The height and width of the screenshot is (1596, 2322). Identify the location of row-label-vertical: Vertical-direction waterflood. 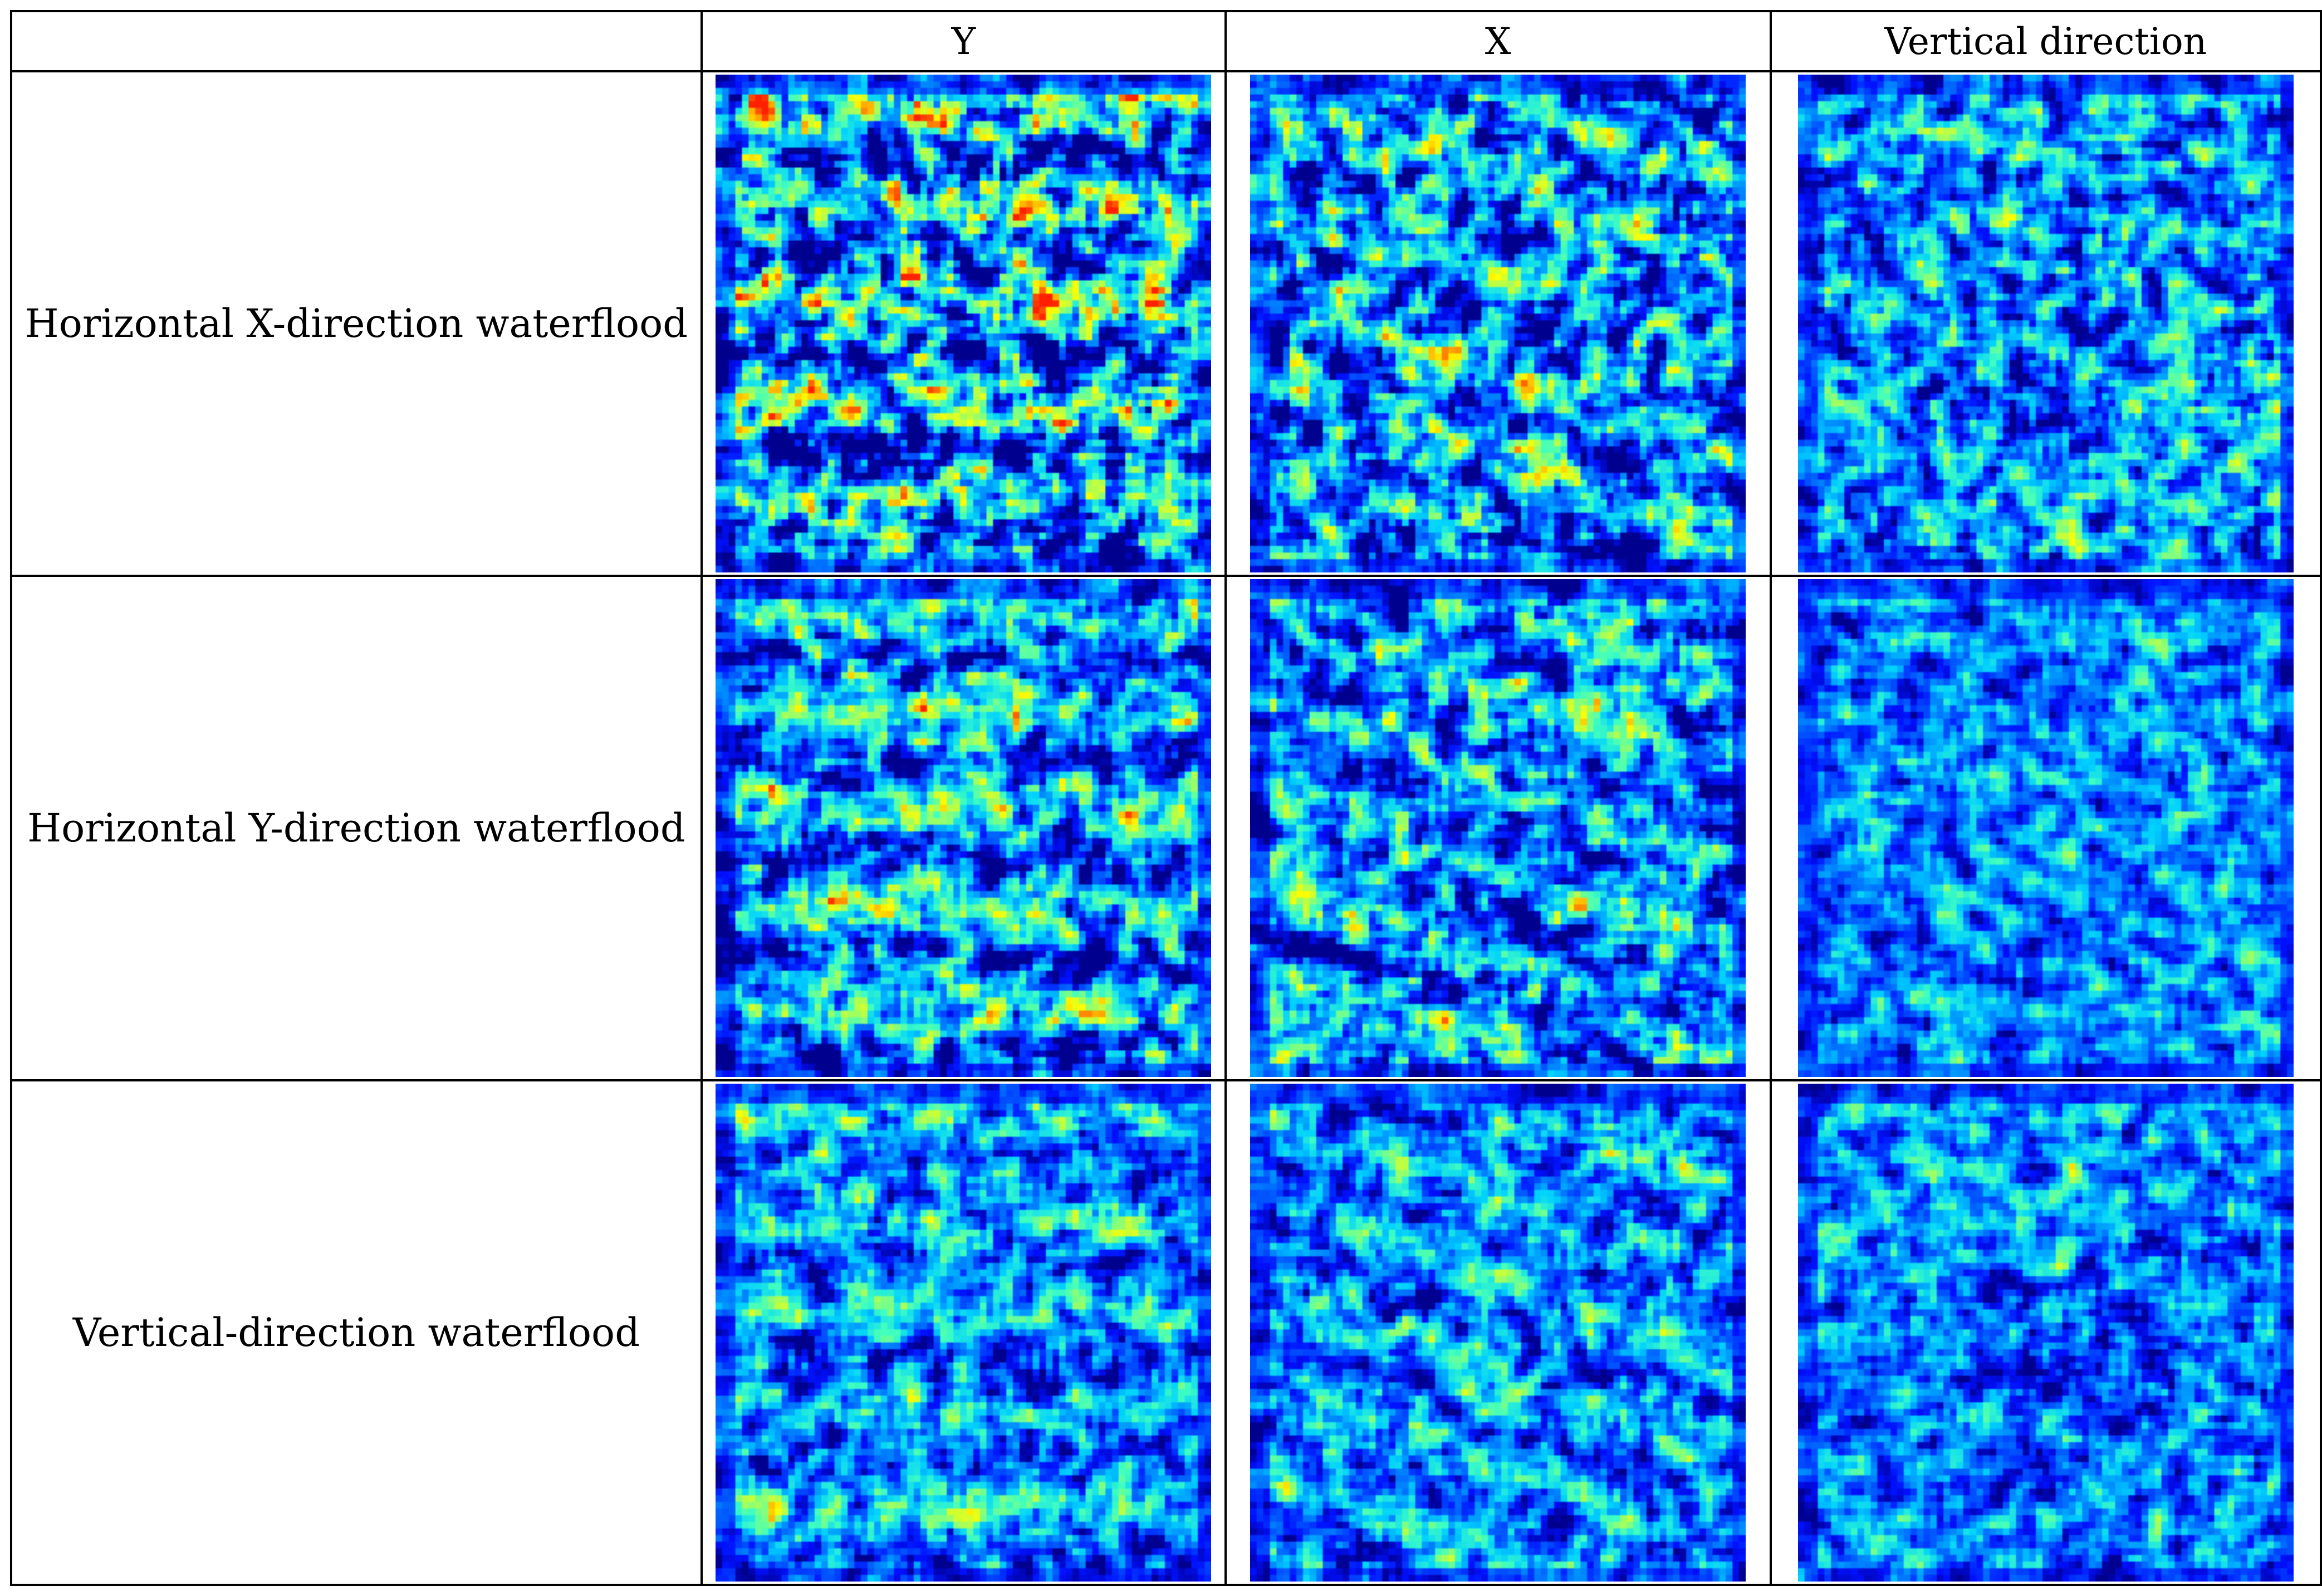
(356, 1333).